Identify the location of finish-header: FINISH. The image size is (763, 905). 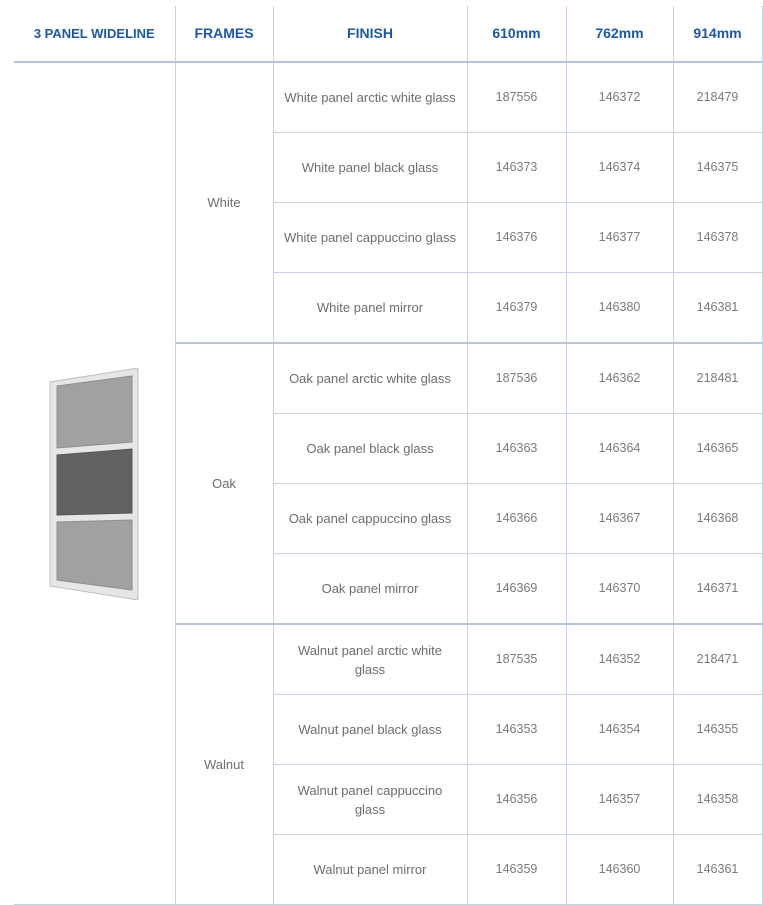
(370, 34).